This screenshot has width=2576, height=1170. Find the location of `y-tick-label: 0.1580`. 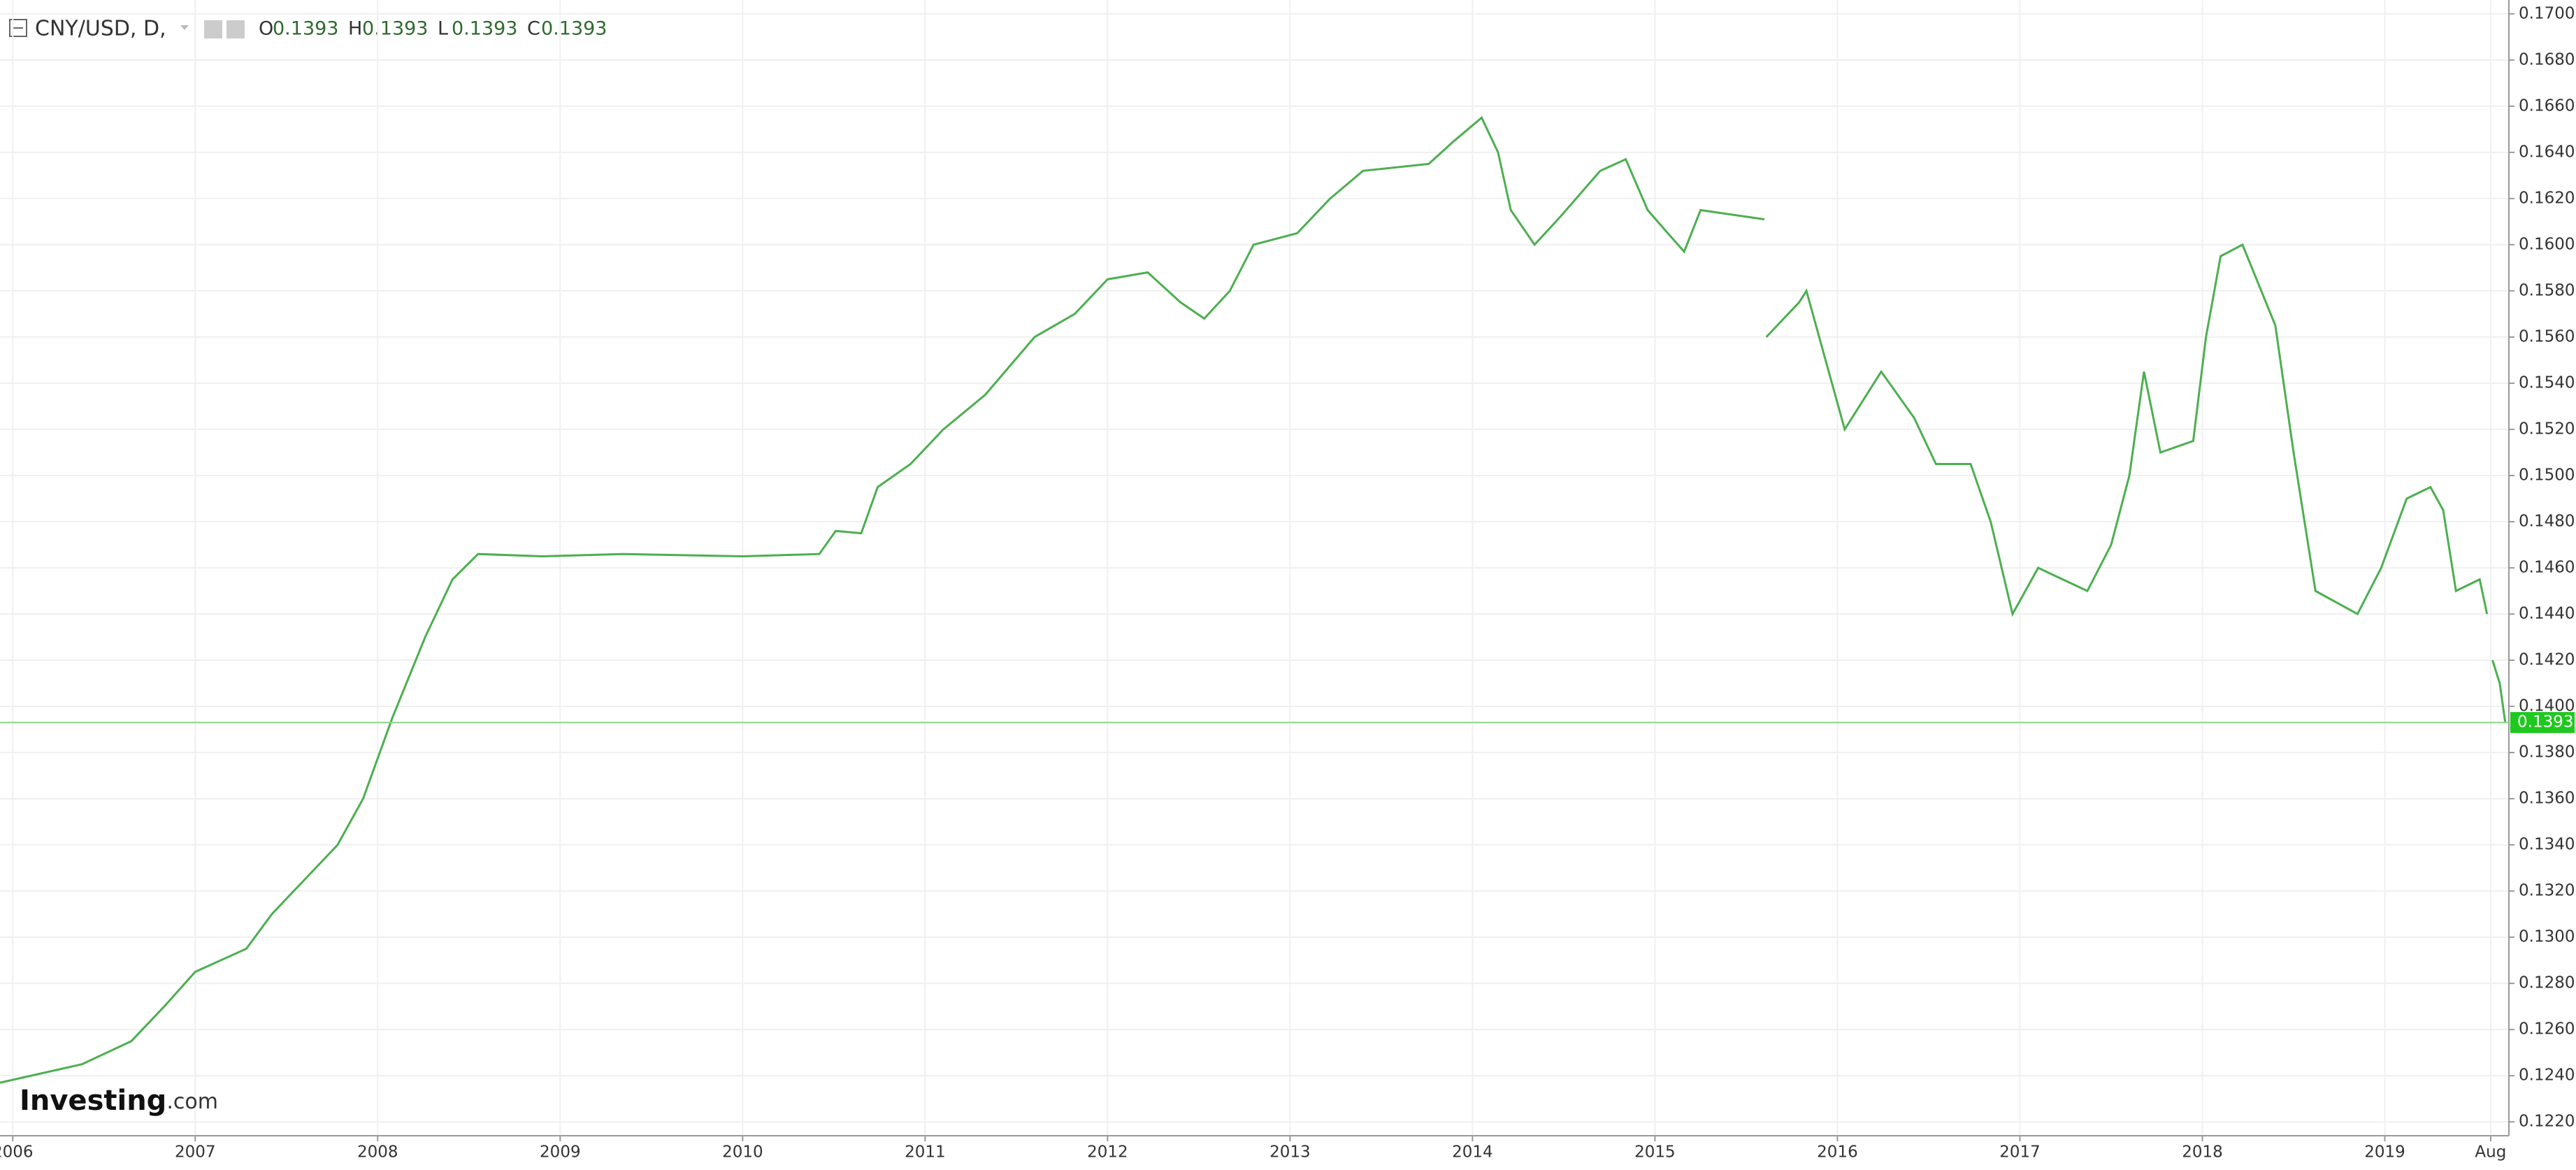

y-tick-label: 0.1580 is located at coordinates (2547, 290).